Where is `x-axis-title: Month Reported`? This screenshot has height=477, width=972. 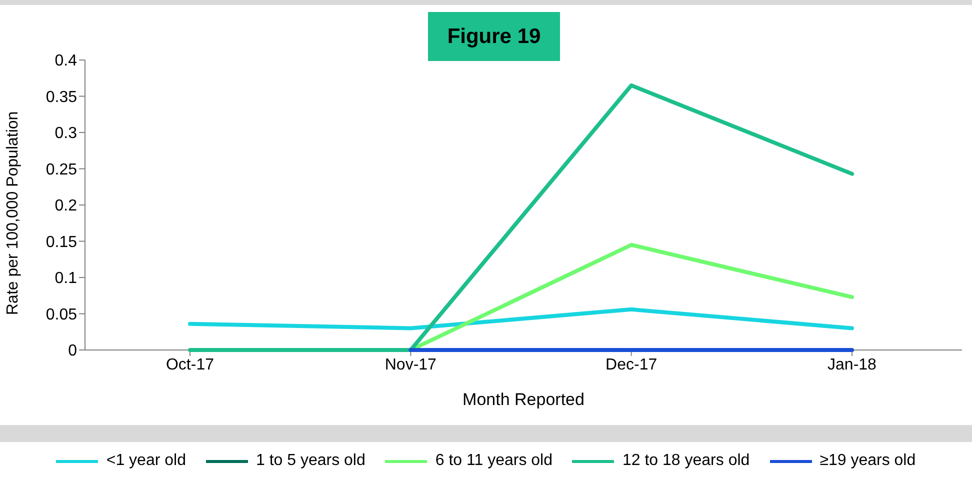
x-axis-title: Month Reported is located at coordinates (523, 399).